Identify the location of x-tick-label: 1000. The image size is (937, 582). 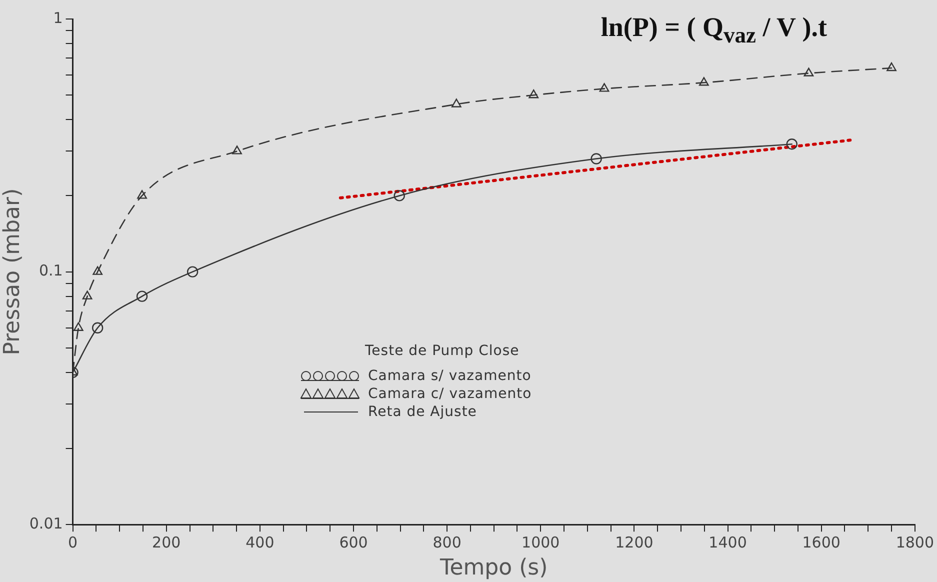
(541, 542).